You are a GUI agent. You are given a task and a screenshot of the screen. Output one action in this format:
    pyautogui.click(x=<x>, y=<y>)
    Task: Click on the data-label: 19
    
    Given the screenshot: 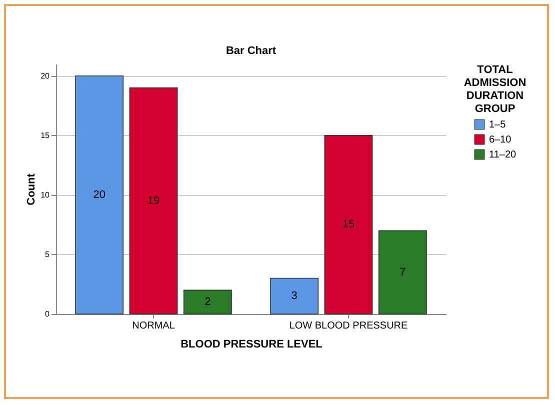 What is the action you would take?
    pyautogui.click(x=153, y=200)
    